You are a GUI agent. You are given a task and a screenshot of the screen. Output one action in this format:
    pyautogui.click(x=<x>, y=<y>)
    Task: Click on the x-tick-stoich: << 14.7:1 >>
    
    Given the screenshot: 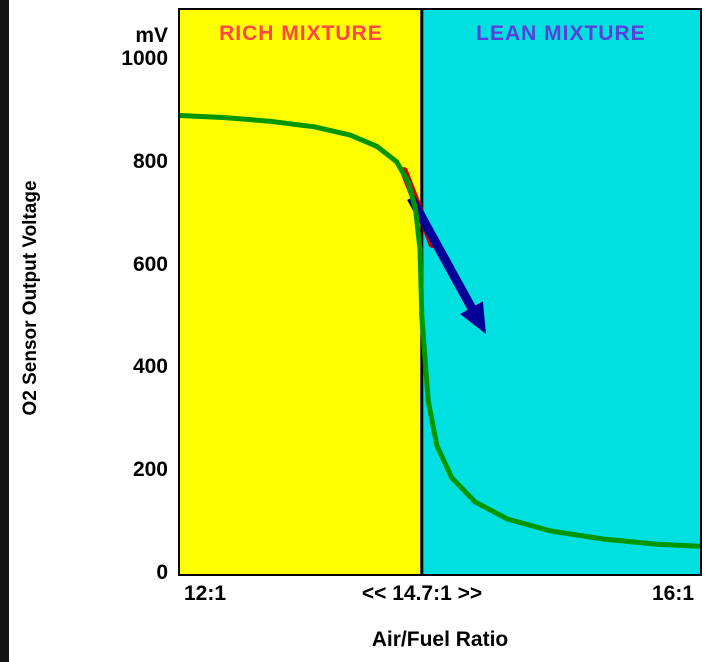 What is the action you would take?
    pyautogui.click(x=422, y=593)
    